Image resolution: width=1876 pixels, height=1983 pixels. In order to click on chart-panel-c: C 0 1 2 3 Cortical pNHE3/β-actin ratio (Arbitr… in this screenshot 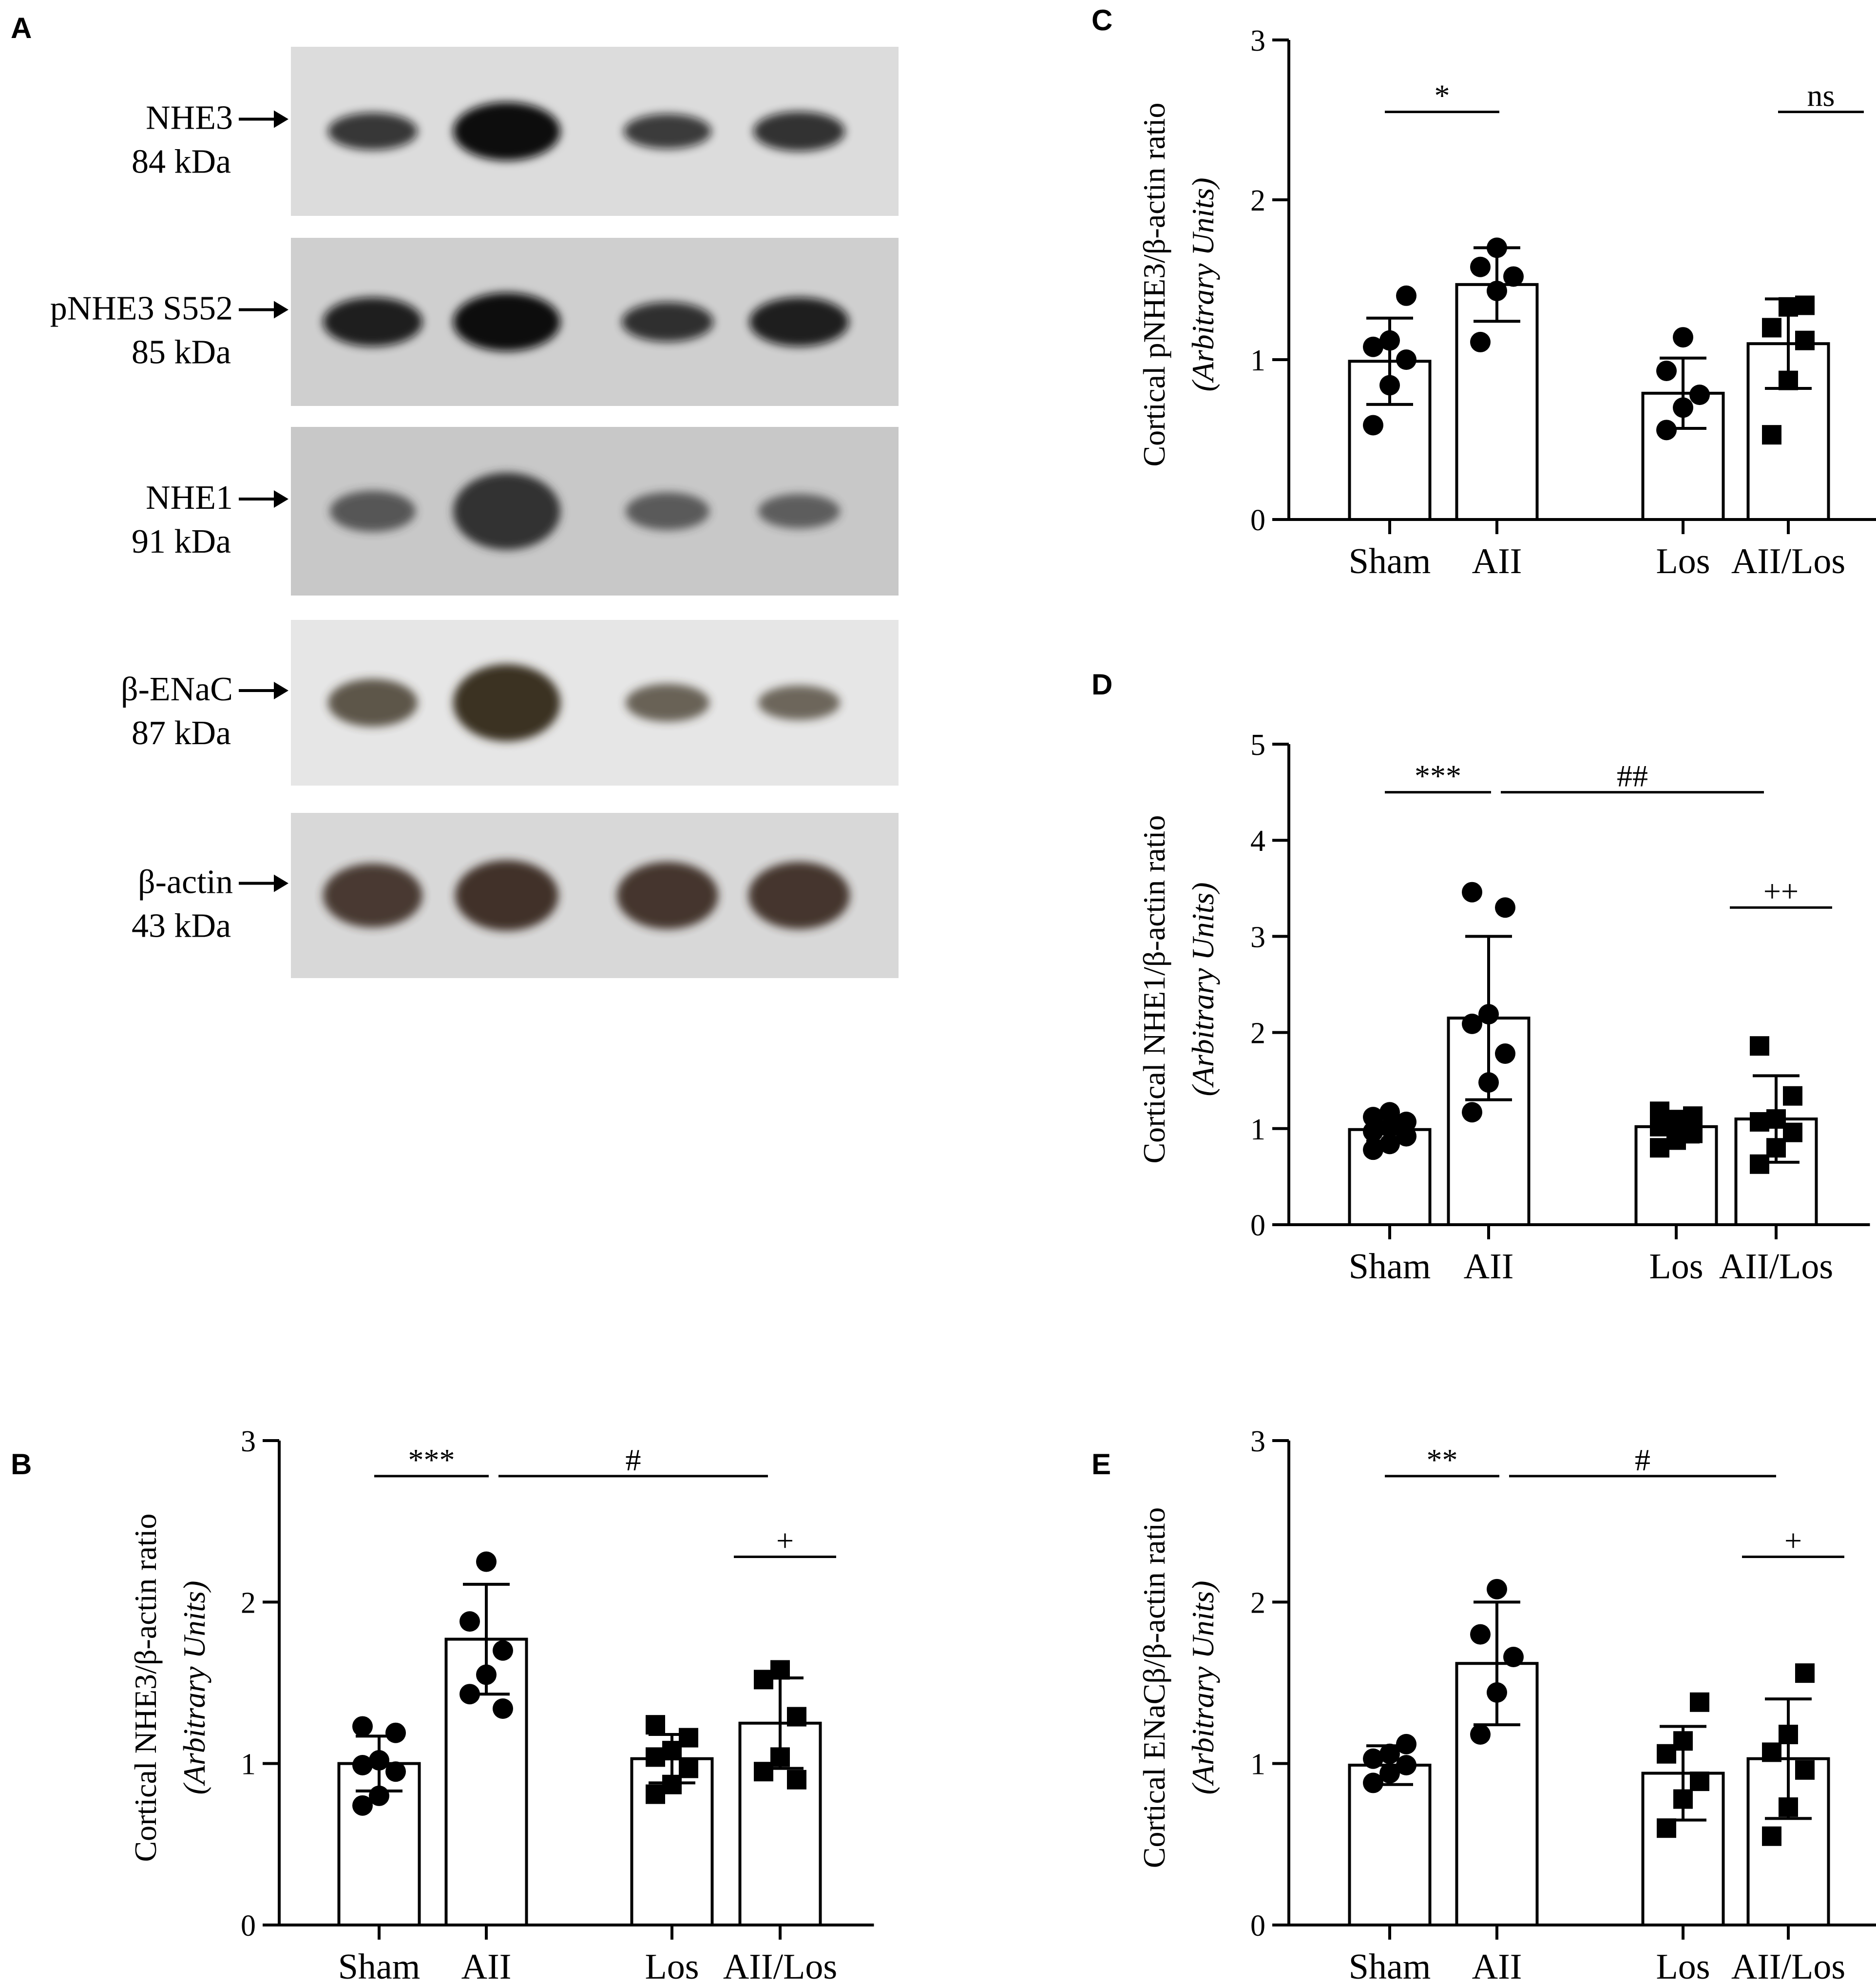, I will do `click(1483, 292)`.